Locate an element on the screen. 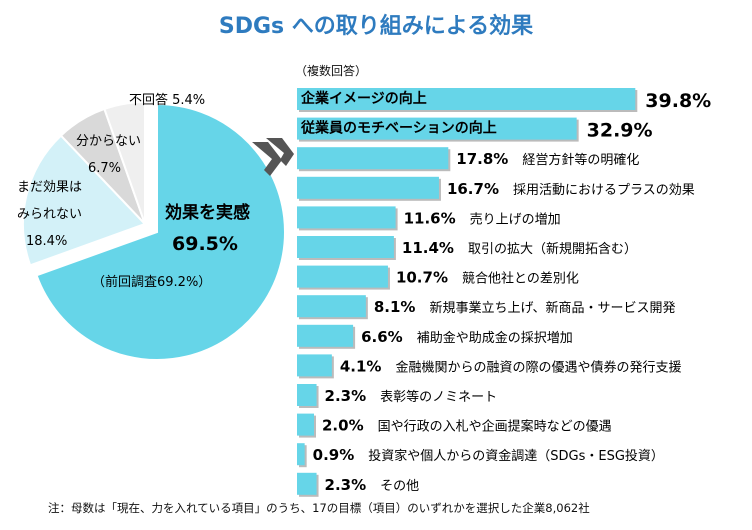 This screenshot has height=530, width=752. bar-category-label: 取引の拡大（新規開拓含む） is located at coordinates (552, 249).